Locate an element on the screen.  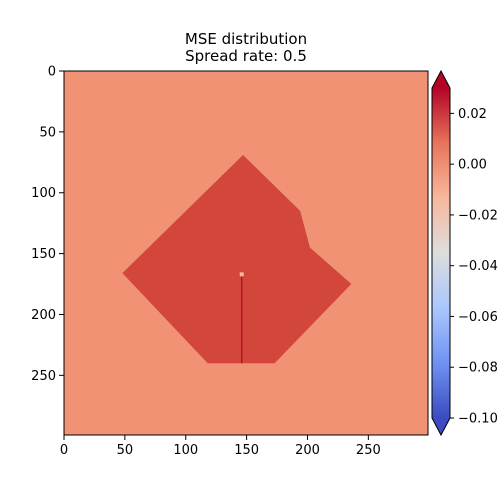
colorbar-tick-label: 0.02 is located at coordinates (472, 114).